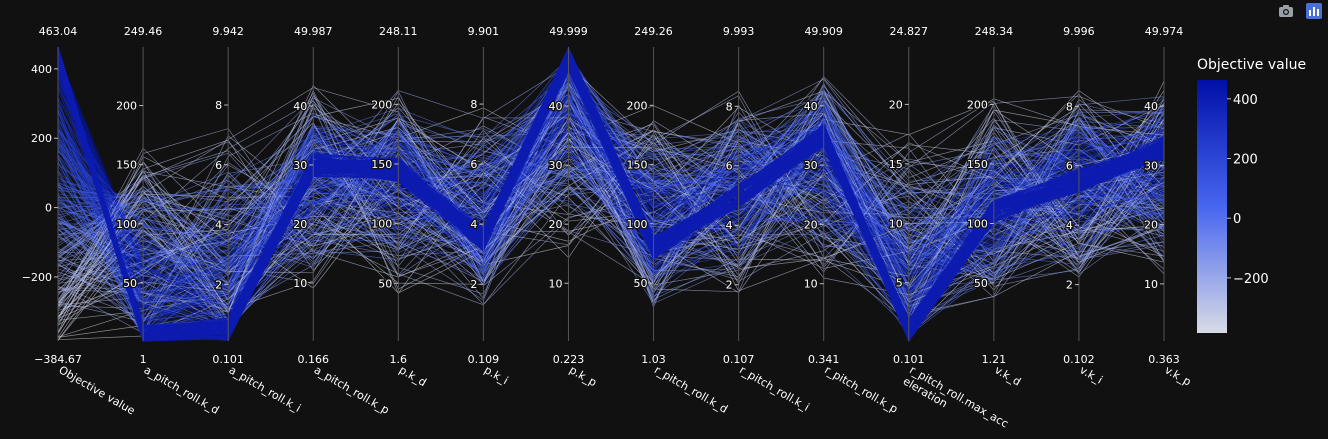  Describe the element at coordinates (861, 389) in the screenshot. I see `axis-title: r_pitch_roll.k_p` at that location.